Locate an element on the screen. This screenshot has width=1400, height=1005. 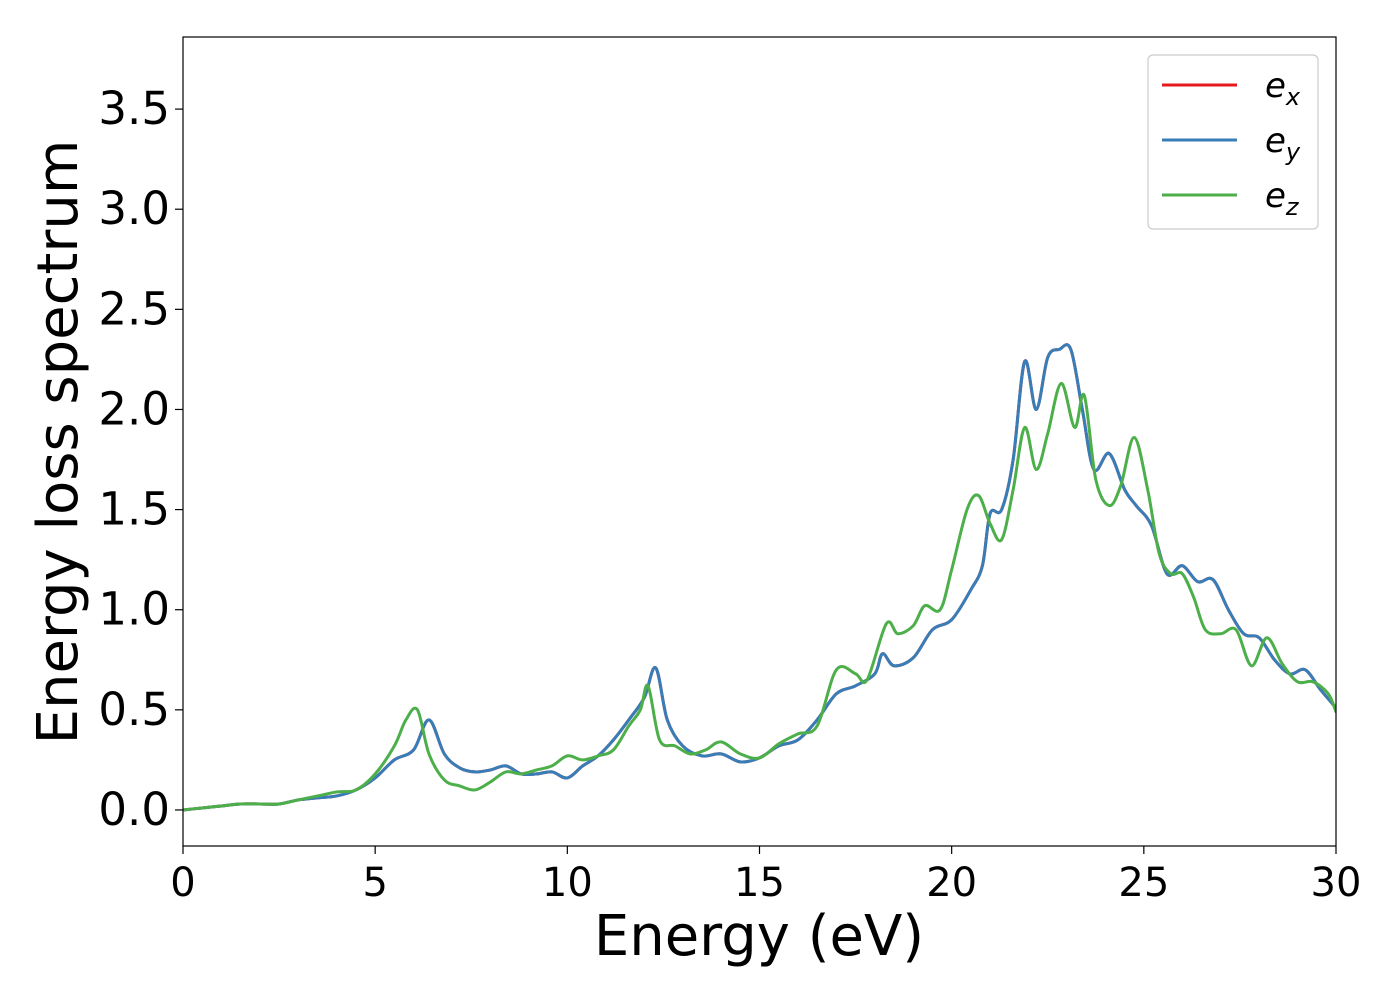
y-tick-label: 2.0 is located at coordinates (134, 408).